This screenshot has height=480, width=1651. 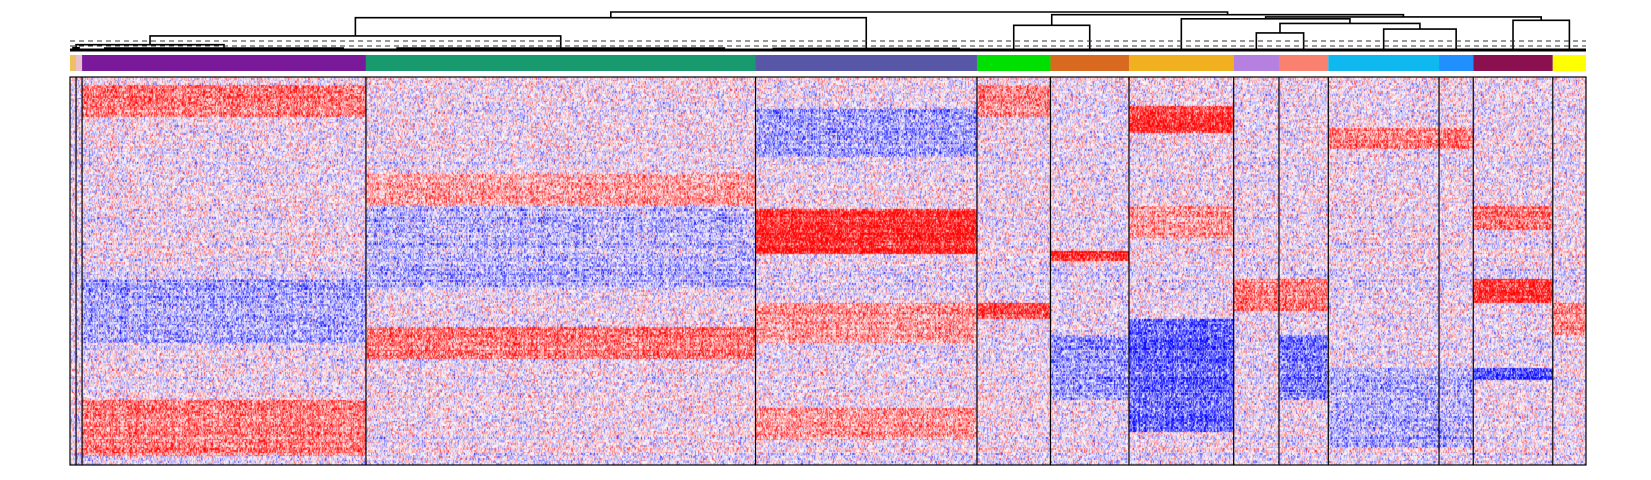 What do you see at coordinates (828, 43) in the screenshot?
I see `dendrogram-cut-lines` at bounding box center [828, 43].